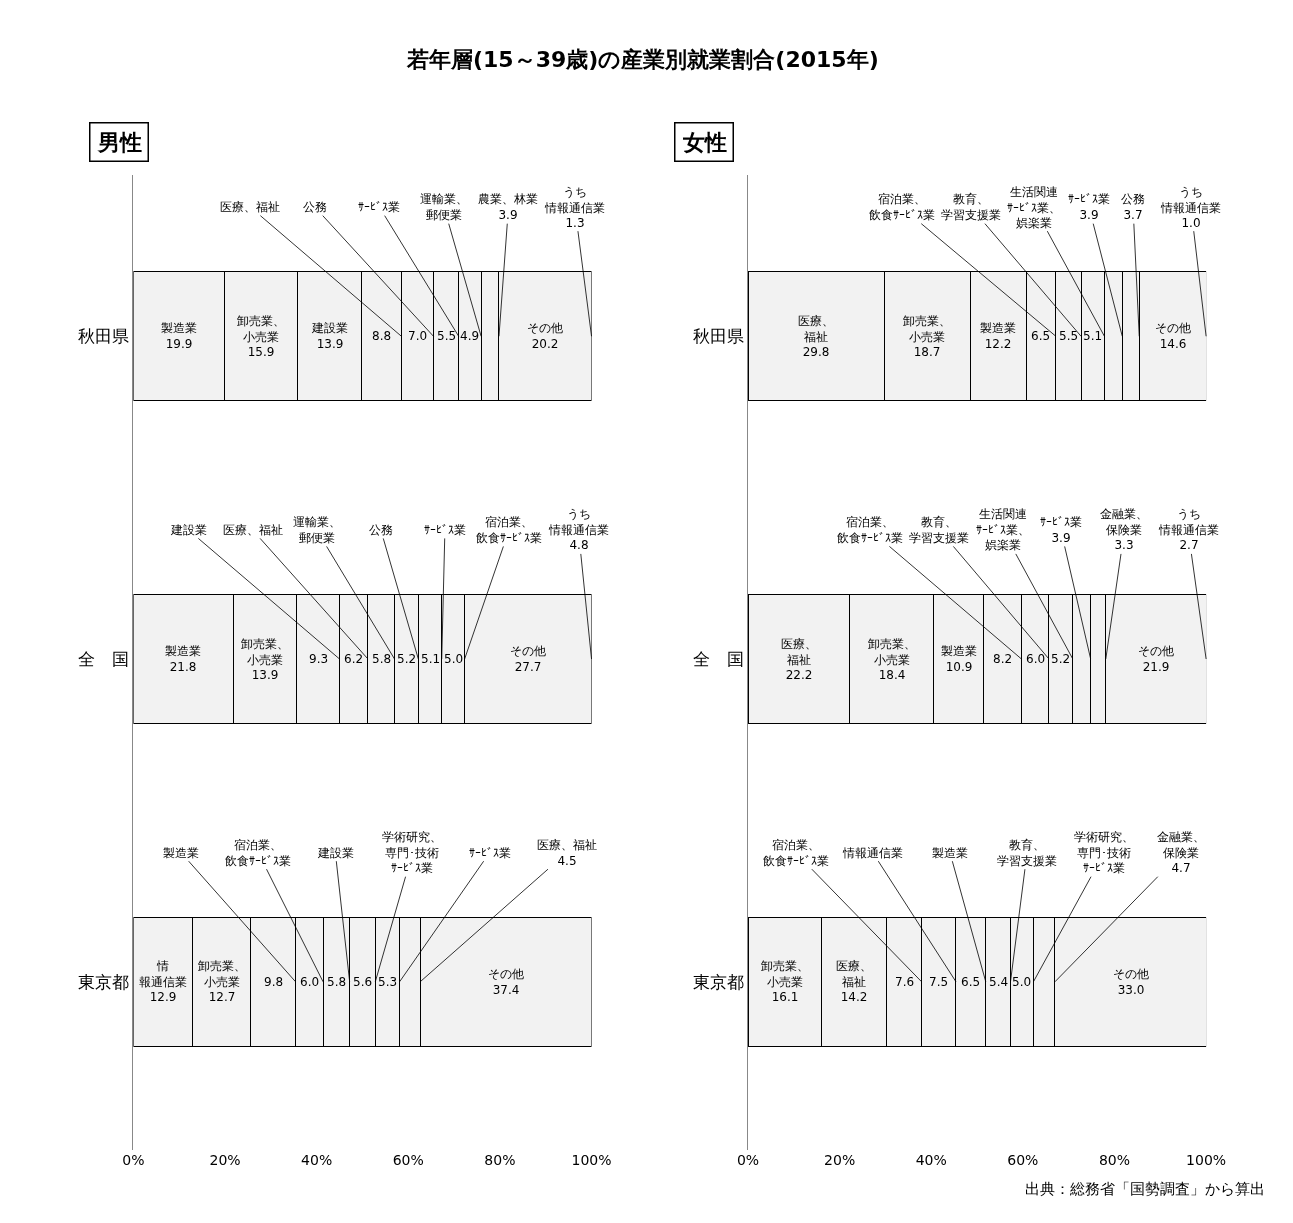 This screenshot has height=1223, width=1293. What do you see at coordinates (222, 982) in the screenshot?
I see `data-label: 卸売業、小売業12.7` at bounding box center [222, 982].